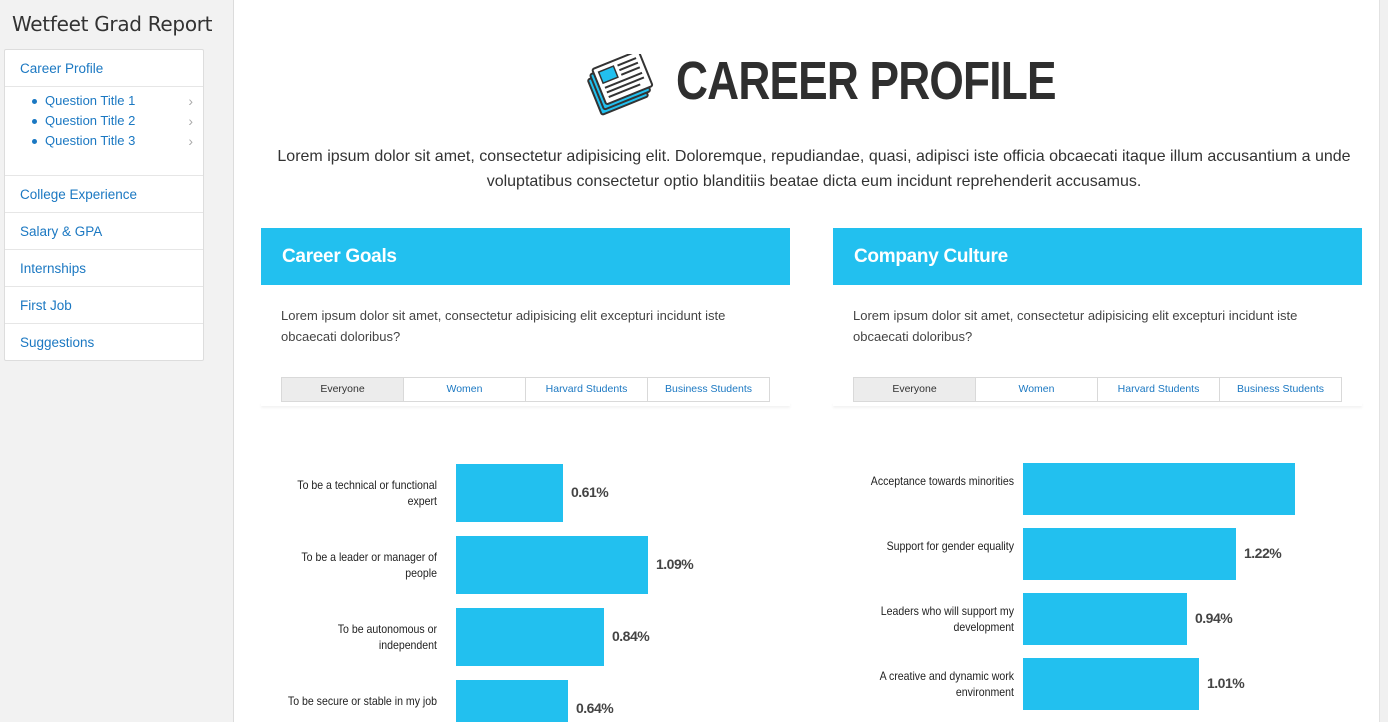 Image resolution: width=1397 pixels, height=722 pixels. I want to click on sidebar-item-career-profile: Career Profile, so click(62, 68).